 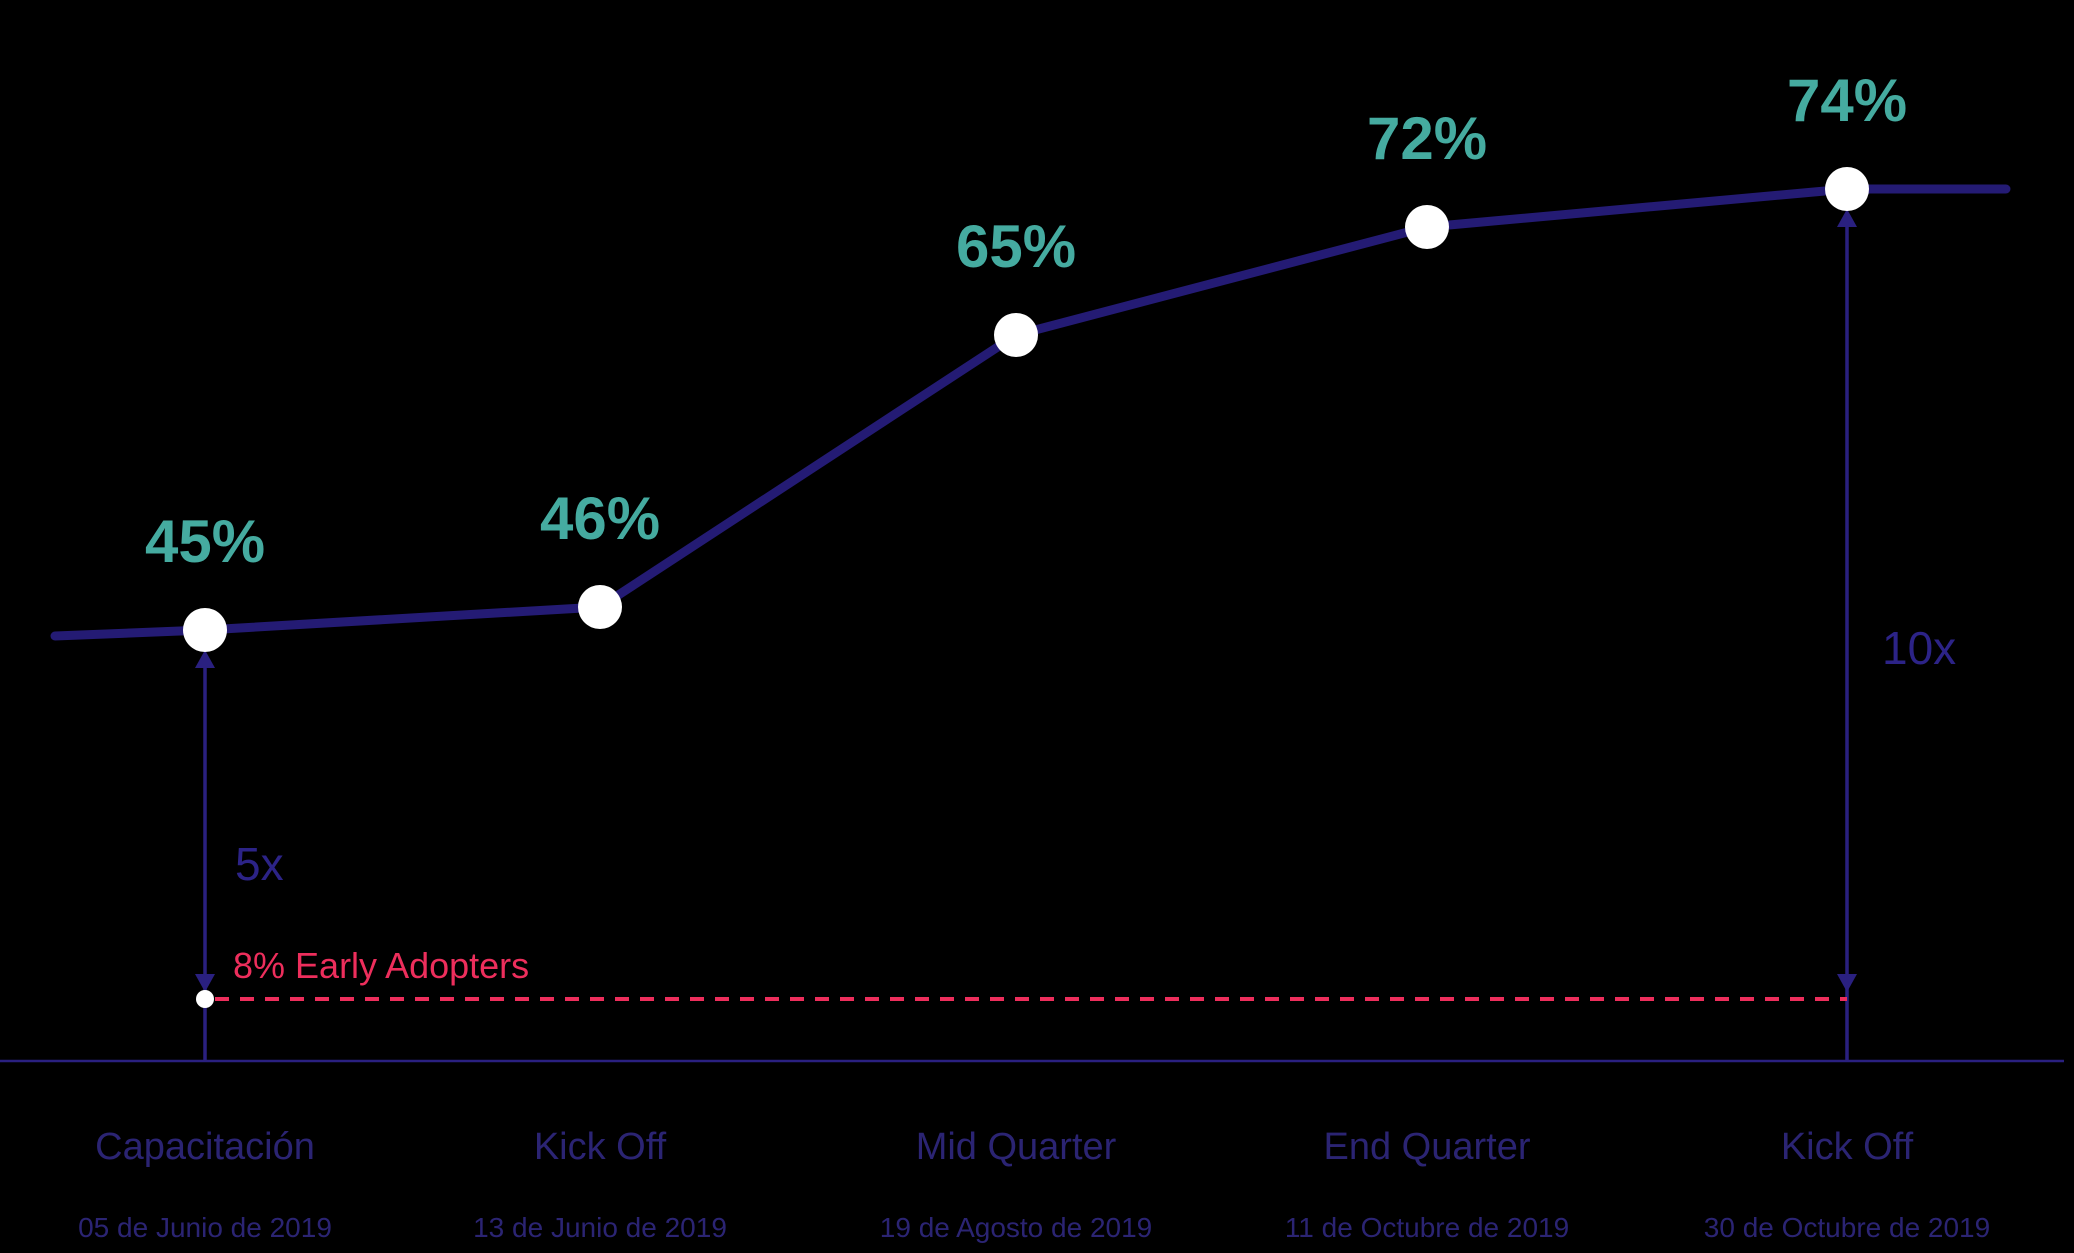 What do you see at coordinates (1847, 1227) in the screenshot?
I see `date-label: 30 de Octubre de 2019` at bounding box center [1847, 1227].